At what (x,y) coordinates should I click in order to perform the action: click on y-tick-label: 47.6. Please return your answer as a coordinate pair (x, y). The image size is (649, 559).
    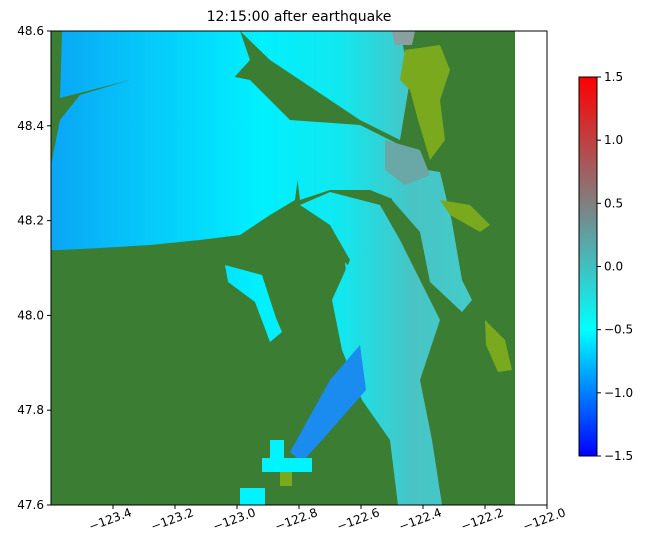
    Looking at the image, I should click on (30, 505).